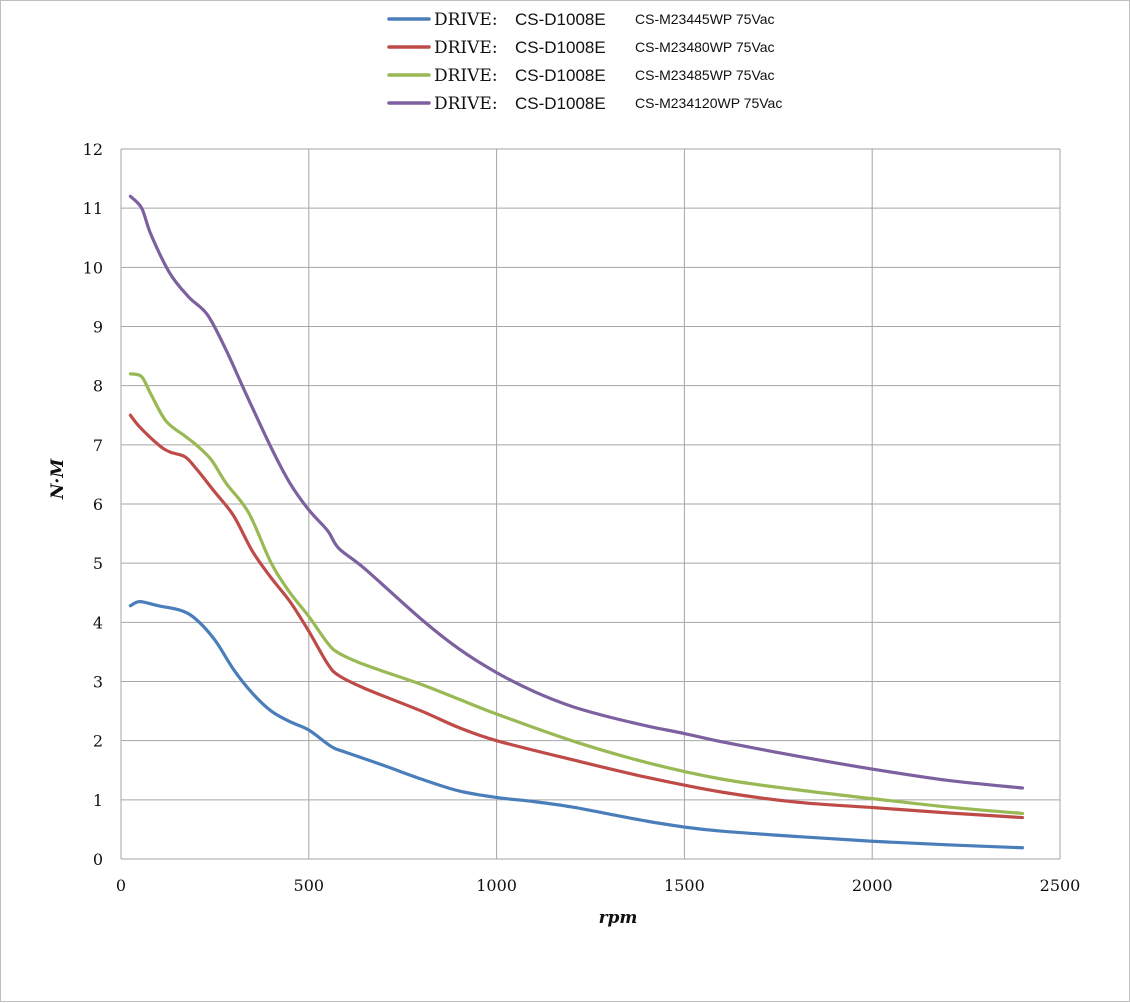 This screenshot has width=1130, height=1003. I want to click on x-tick-label: 1500, so click(684, 885).